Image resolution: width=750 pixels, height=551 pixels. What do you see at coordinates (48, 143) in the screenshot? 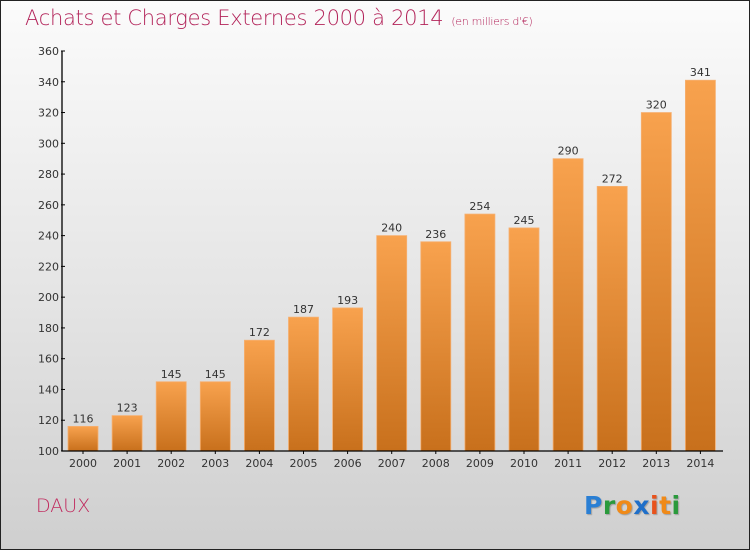
I see `y-tick-label: 300` at bounding box center [48, 143].